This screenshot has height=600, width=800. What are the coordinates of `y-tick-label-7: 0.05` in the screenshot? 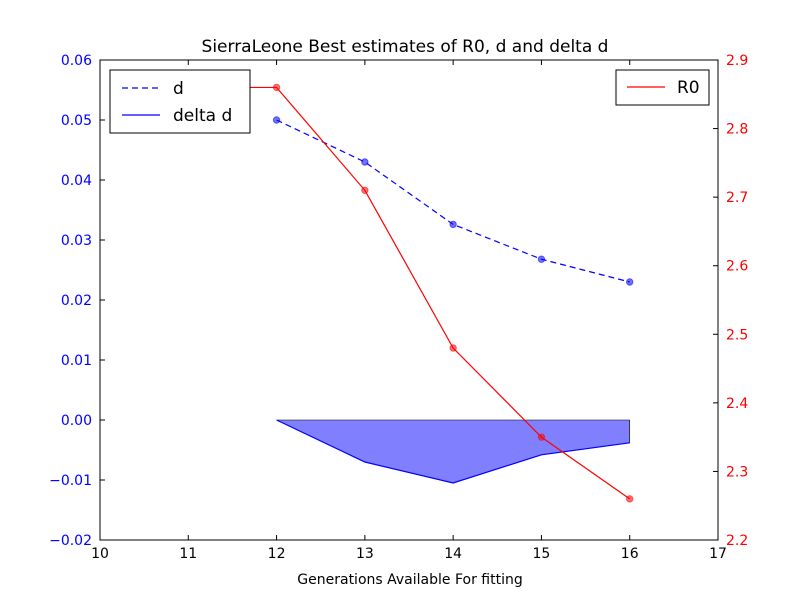 It's located at (76, 121).